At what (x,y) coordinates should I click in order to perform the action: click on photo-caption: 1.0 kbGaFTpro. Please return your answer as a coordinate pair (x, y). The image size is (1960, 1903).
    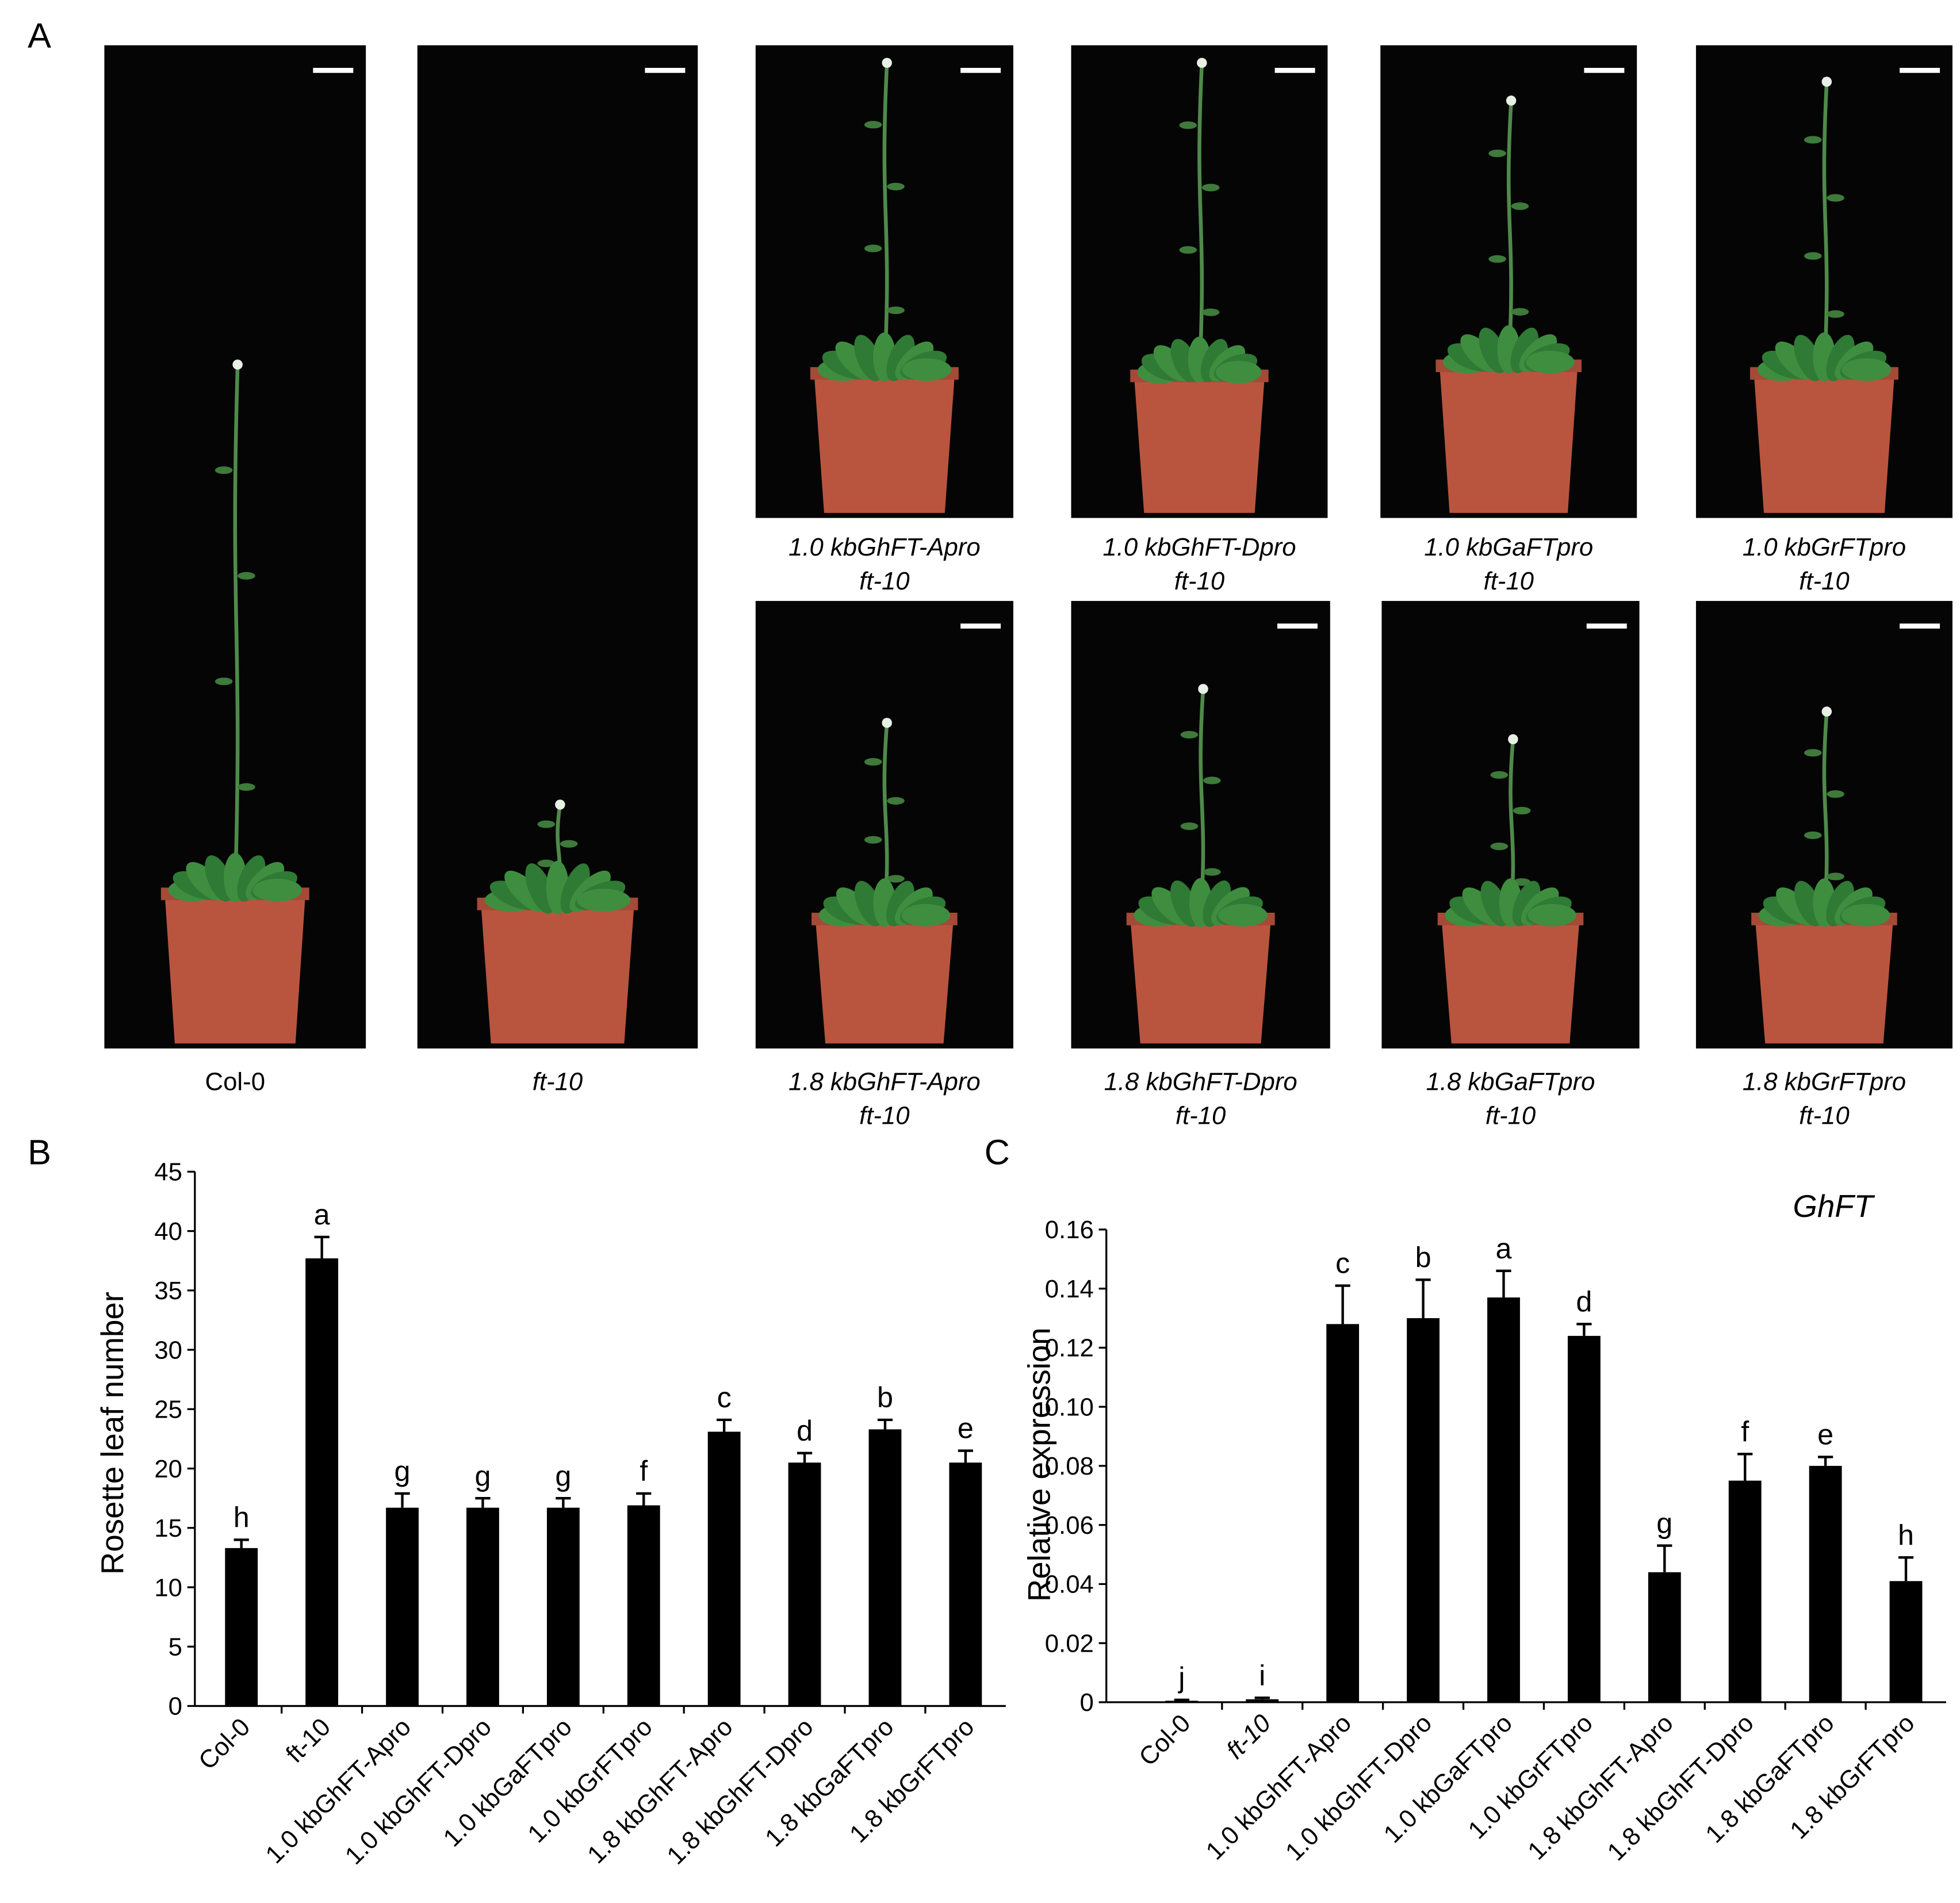
    Looking at the image, I should click on (1508, 547).